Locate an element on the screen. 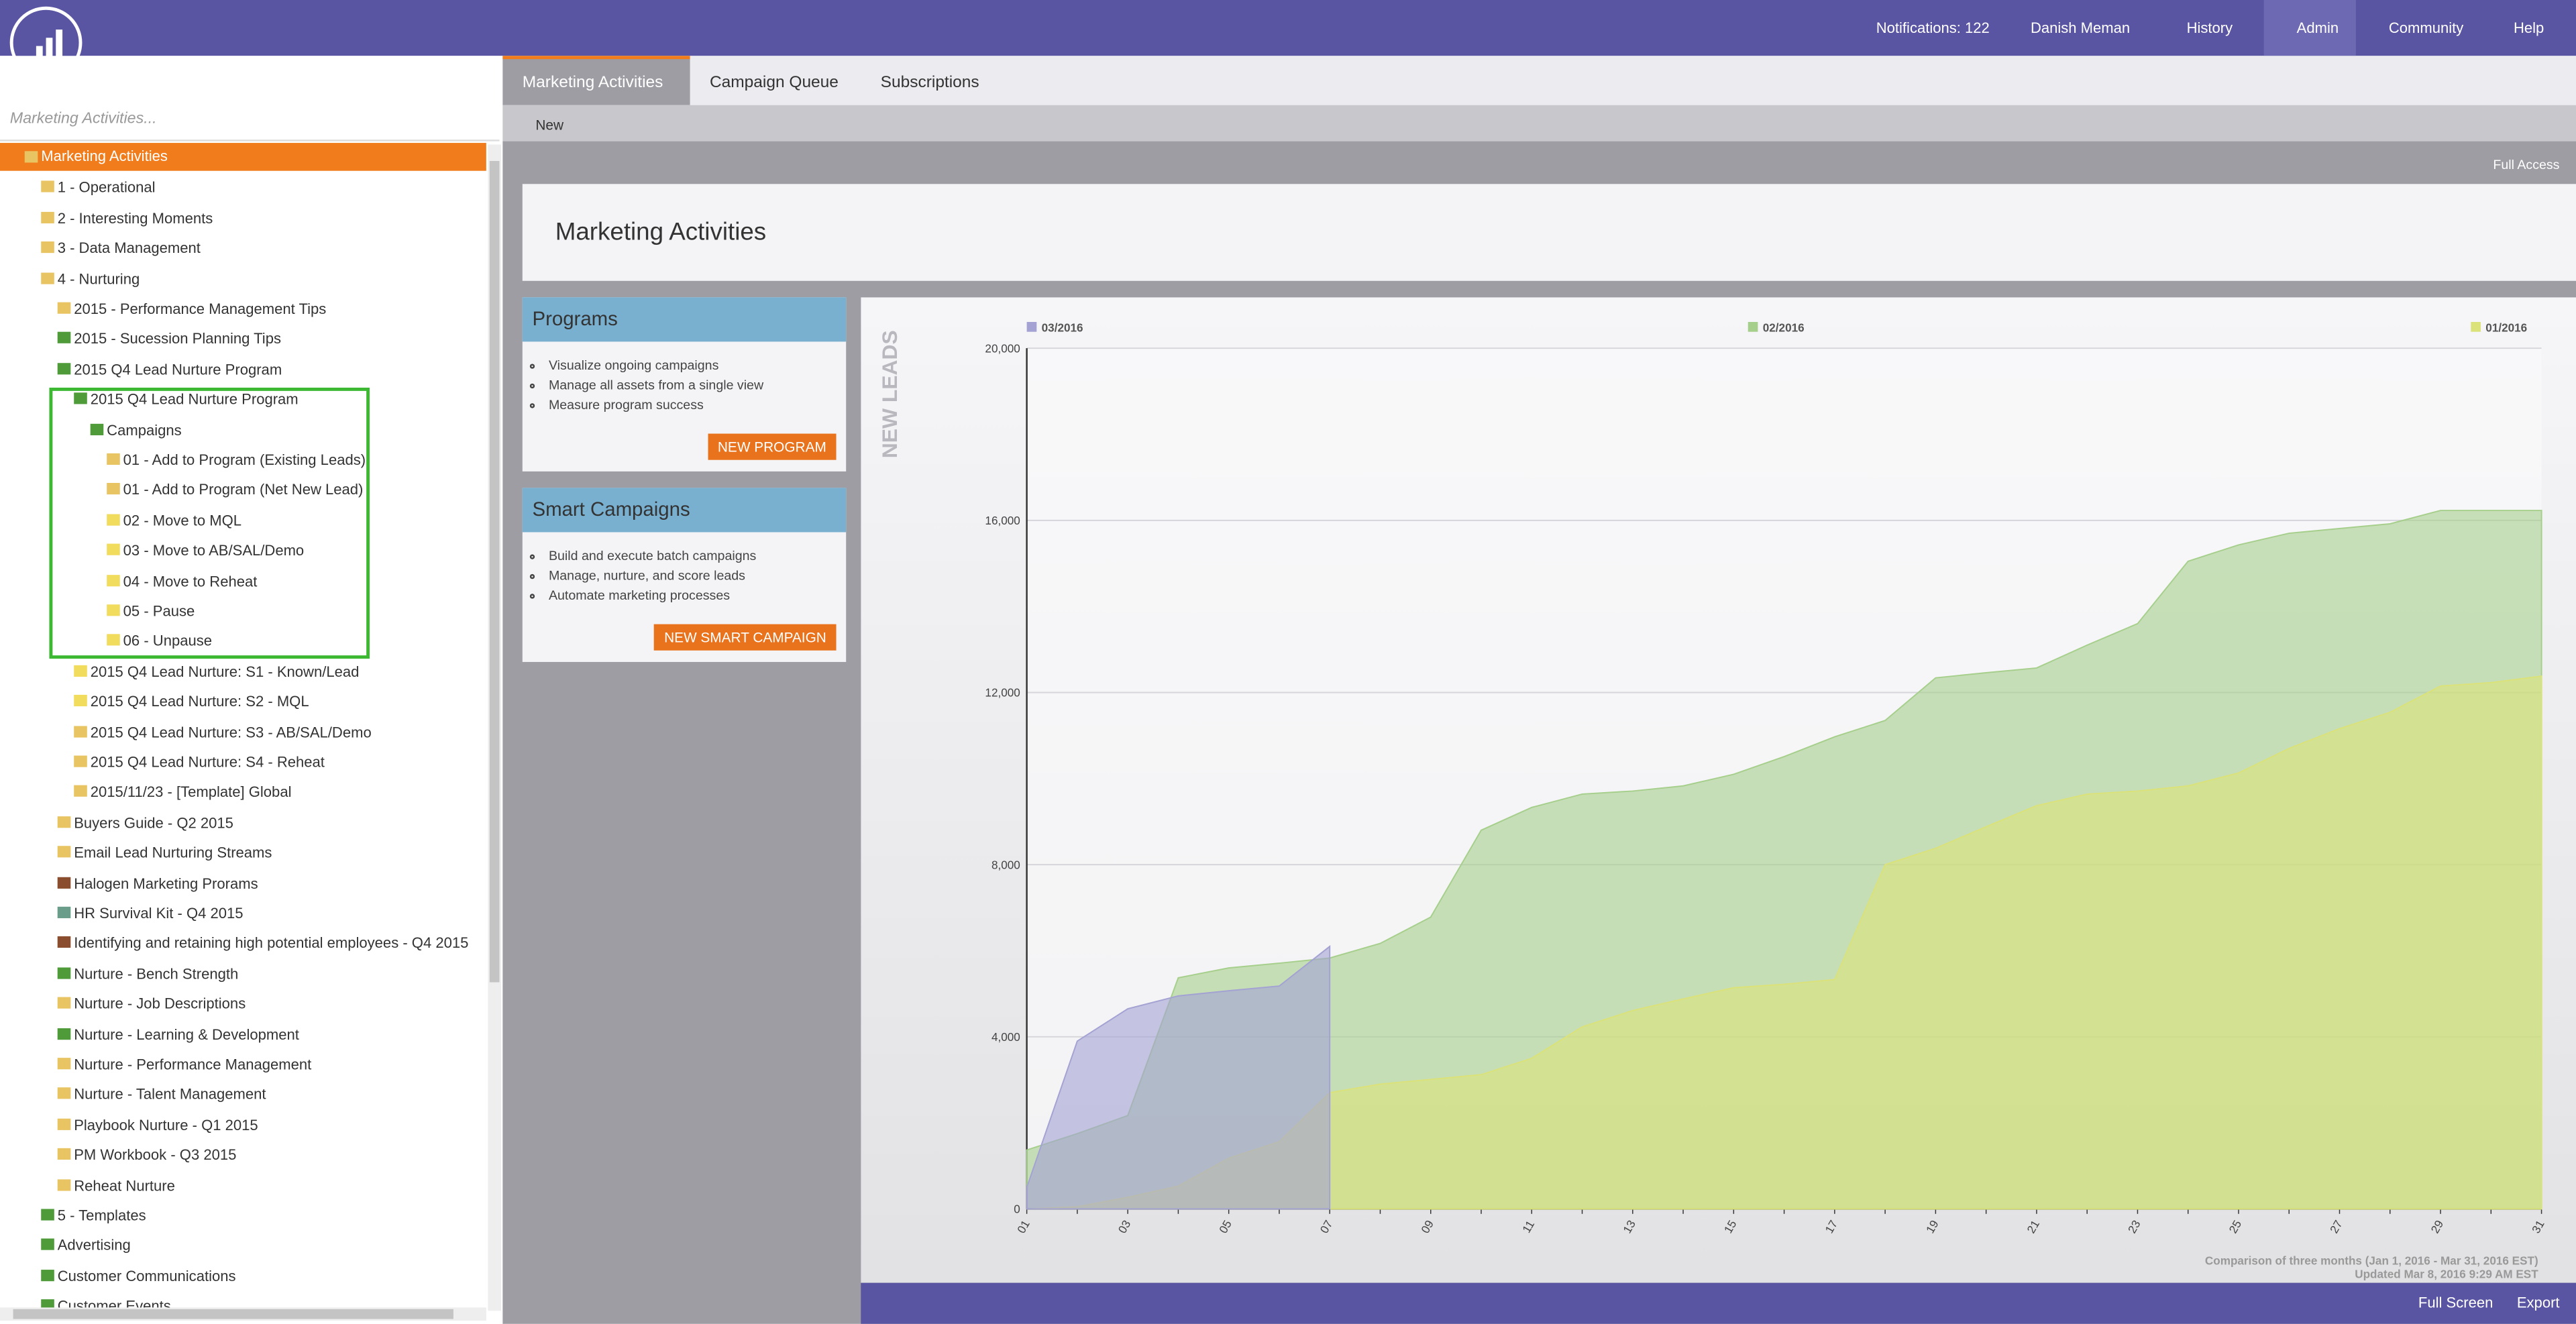 This screenshot has height=1324, width=2576. fullscreen-button: Full Screen is located at coordinates (2455, 1302).